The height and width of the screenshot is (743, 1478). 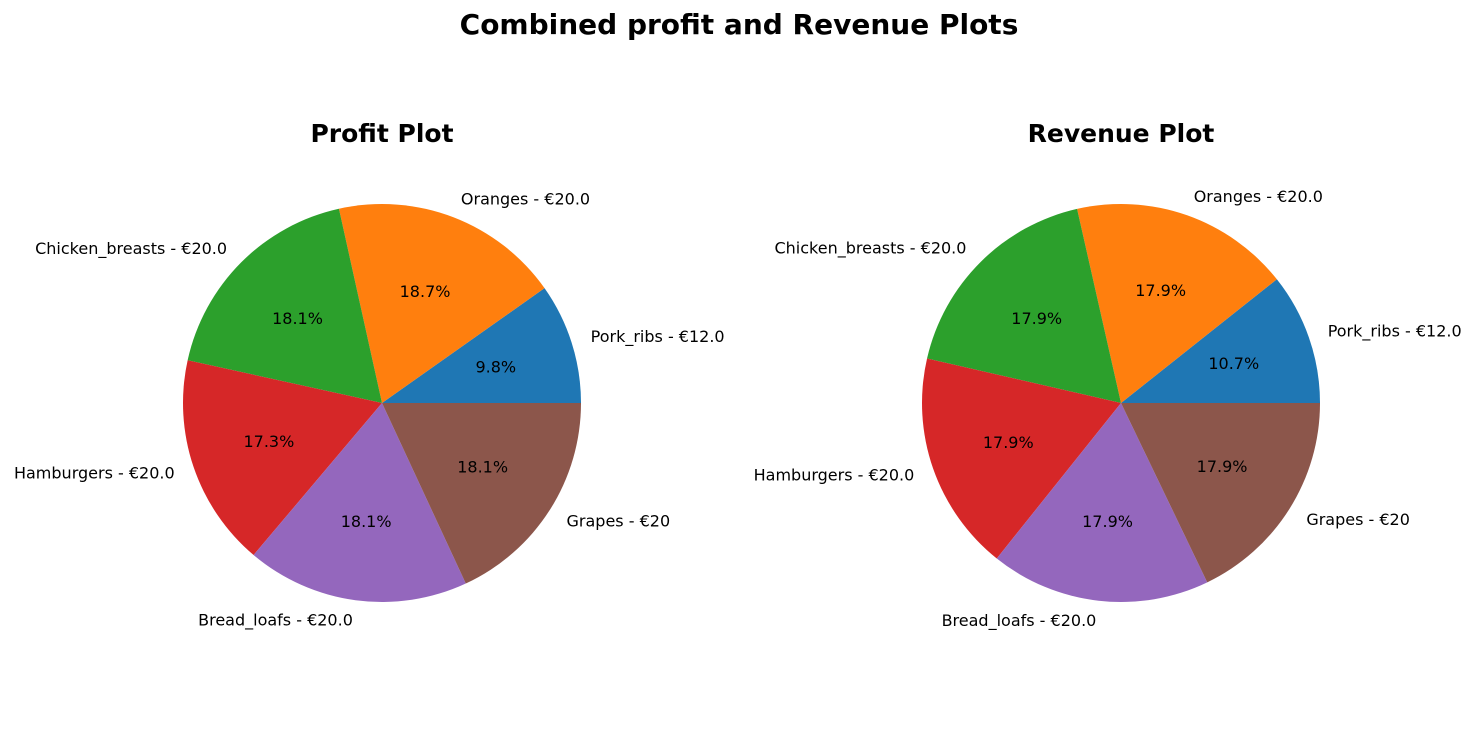 What do you see at coordinates (870, 248) in the screenshot?
I see `revenue-label-chicken-breasts: Chicken_breasts - €20.0` at bounding box center [870, 248].